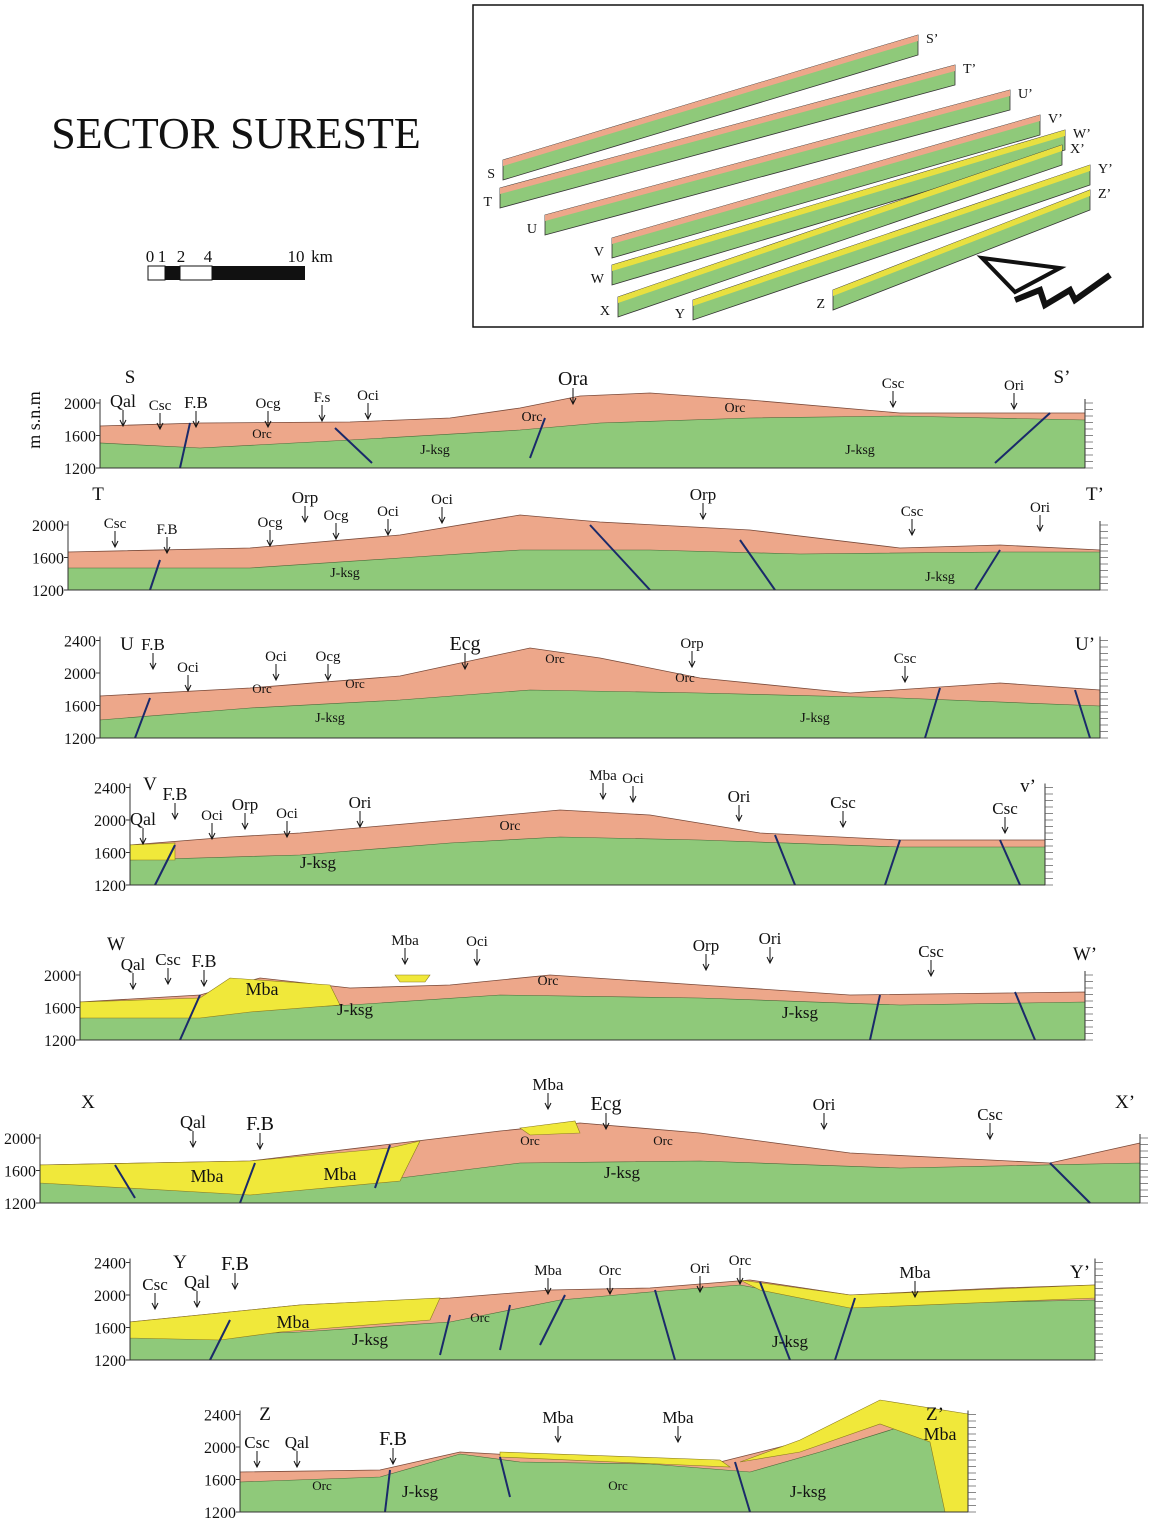 The width and height of the screenshot is (1154, 1540). What do you see at coordinates (605, 1104) in the screenshot?
I see `unit-label: Ecg` at bounding box center [605, 1104].